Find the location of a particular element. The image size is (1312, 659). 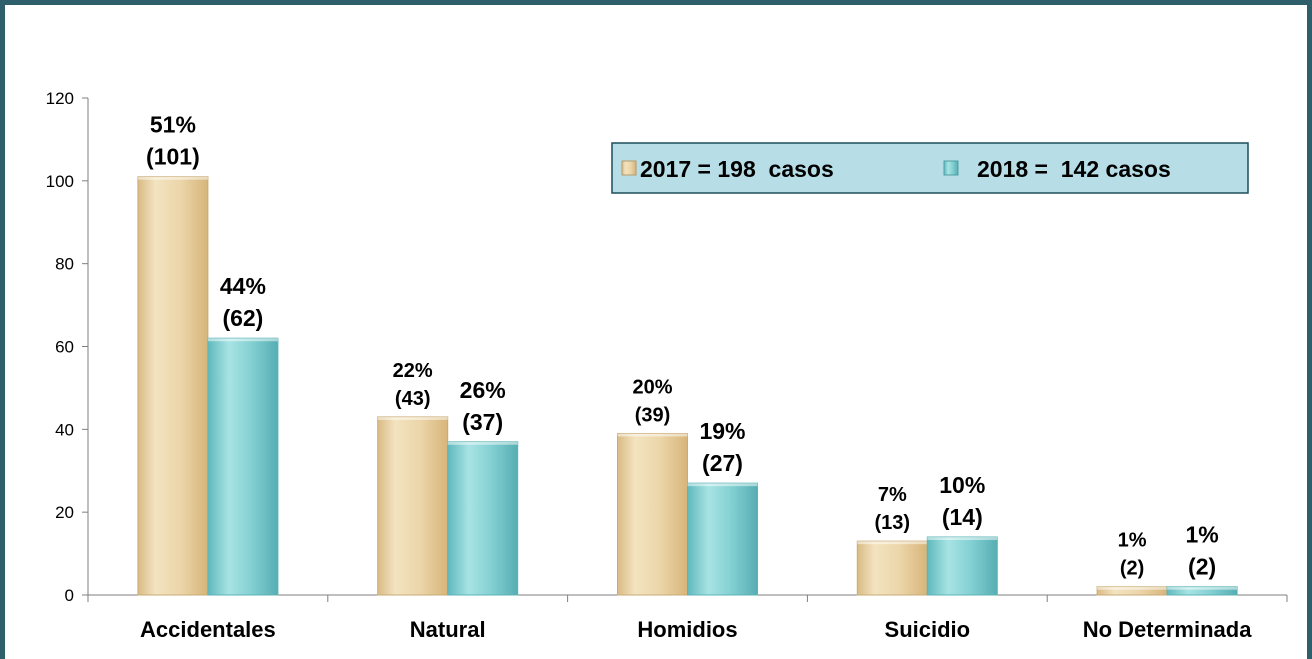

y-tick-label: 100 is located at coordinates (60, 181).